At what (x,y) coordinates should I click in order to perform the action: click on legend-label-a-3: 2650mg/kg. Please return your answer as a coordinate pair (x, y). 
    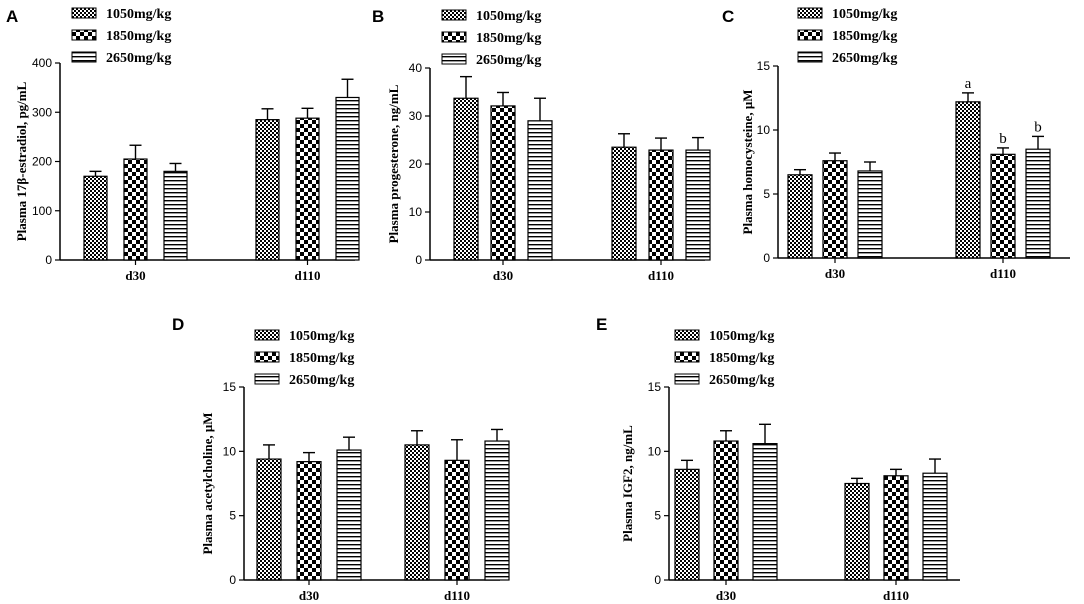
    Looking at the image, I should click on (138, 58).